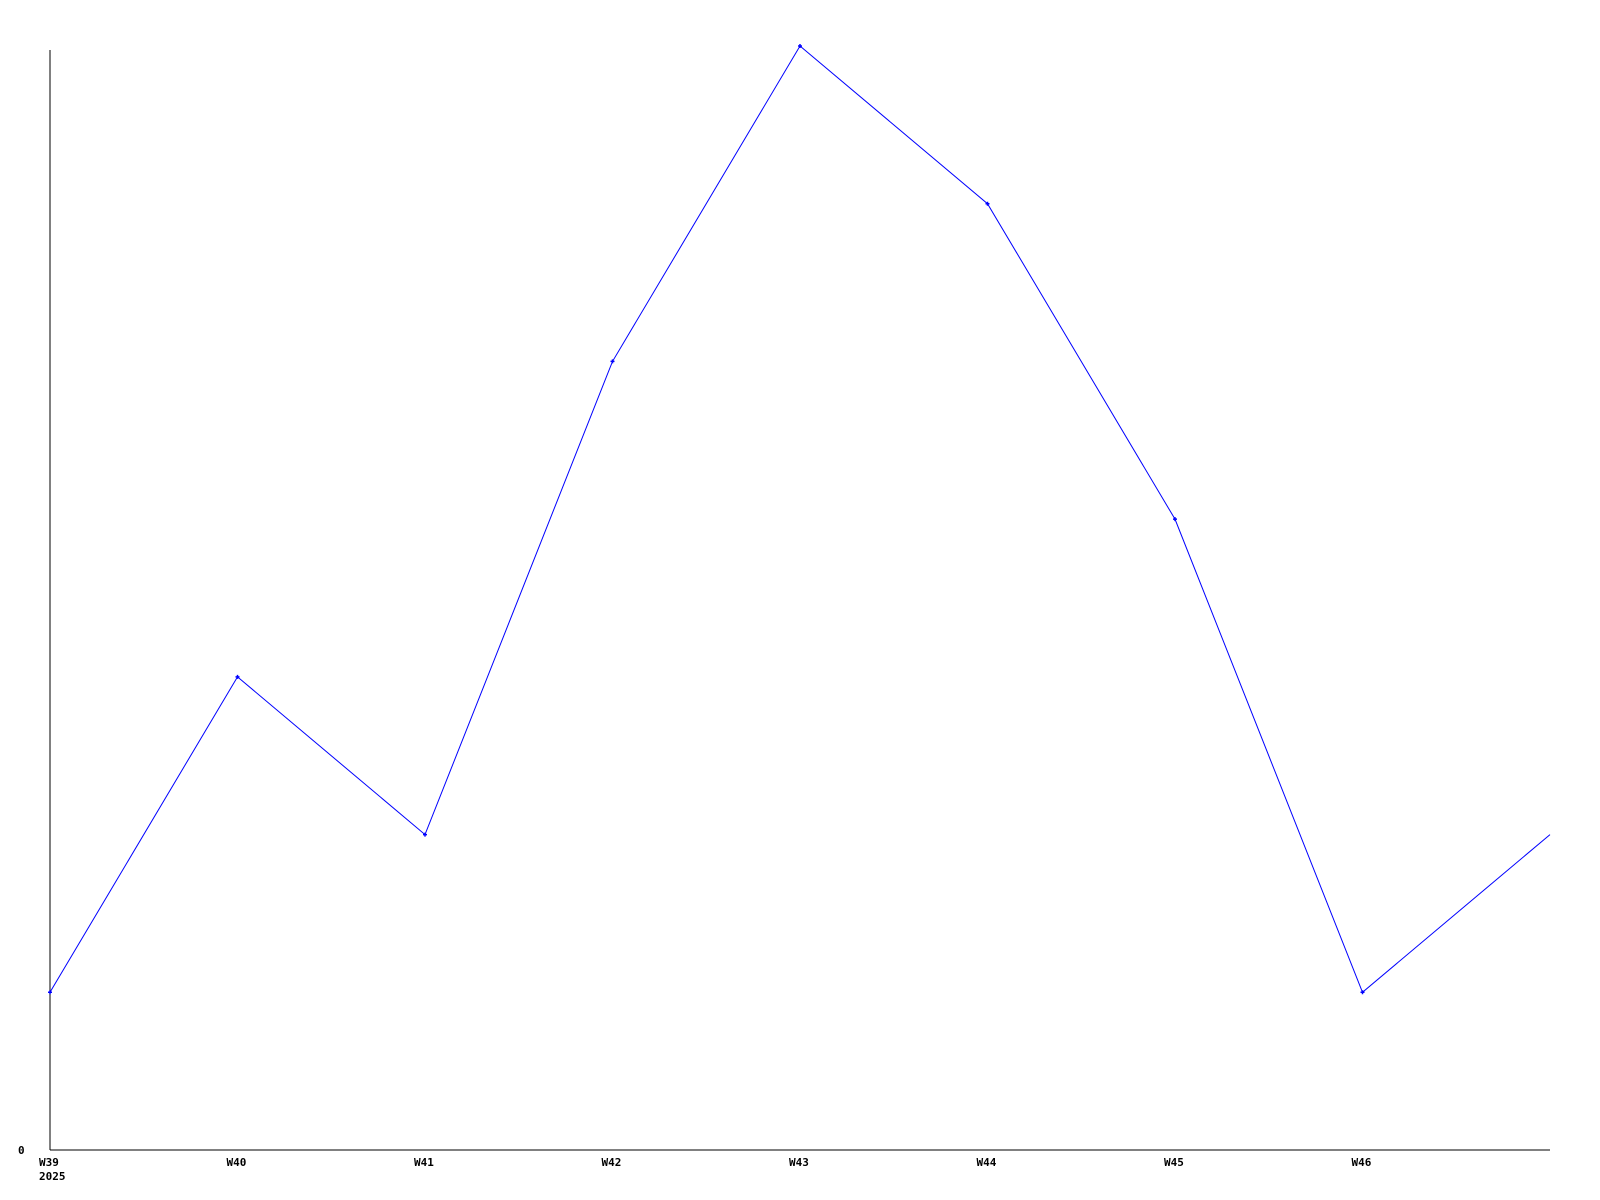  I want to click on x-tick-label-W39: W39, so click(49, 1162).